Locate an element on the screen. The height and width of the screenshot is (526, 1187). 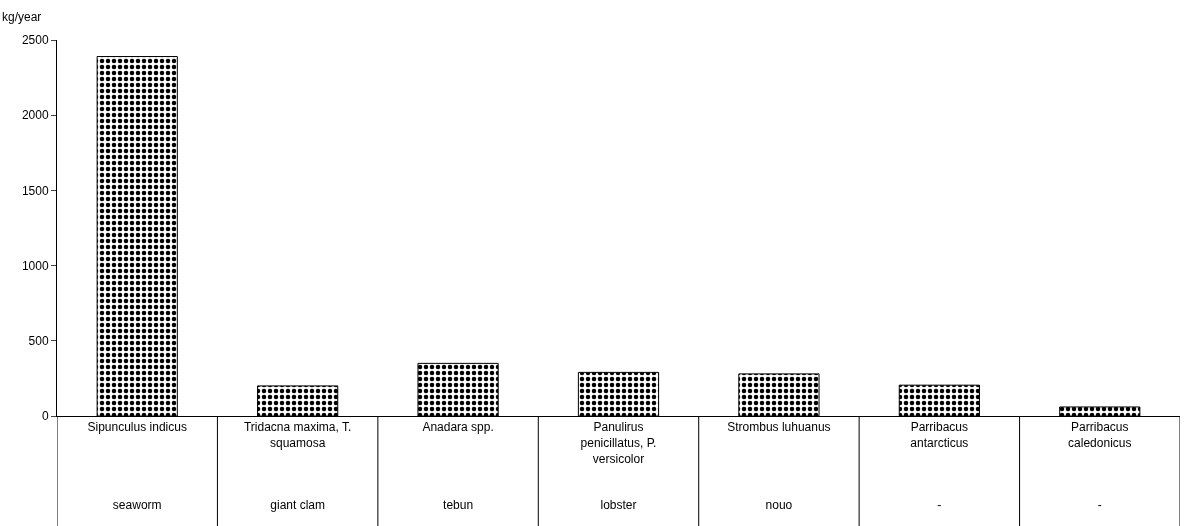
y-tick-label: 1000 is located at coordinates (35, 265).